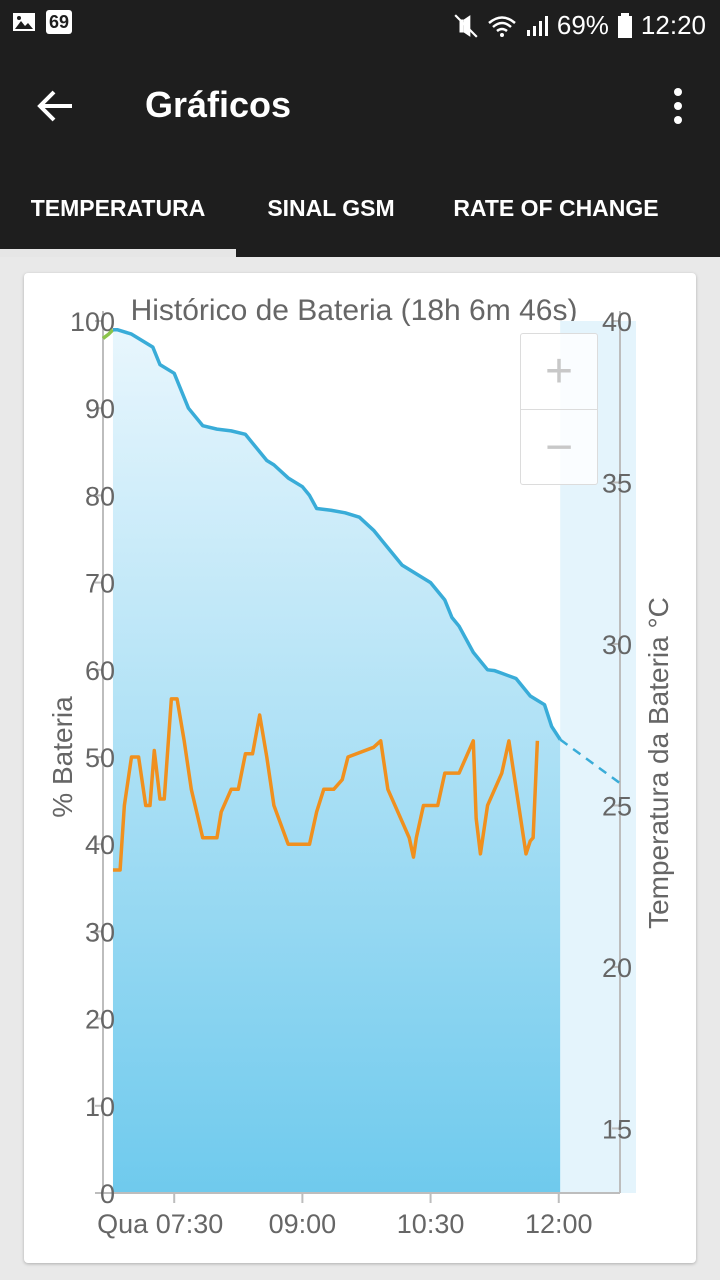 This screenshot has width=720, height=1280. I want to click on zoom-control: + −, so click(559, 409).